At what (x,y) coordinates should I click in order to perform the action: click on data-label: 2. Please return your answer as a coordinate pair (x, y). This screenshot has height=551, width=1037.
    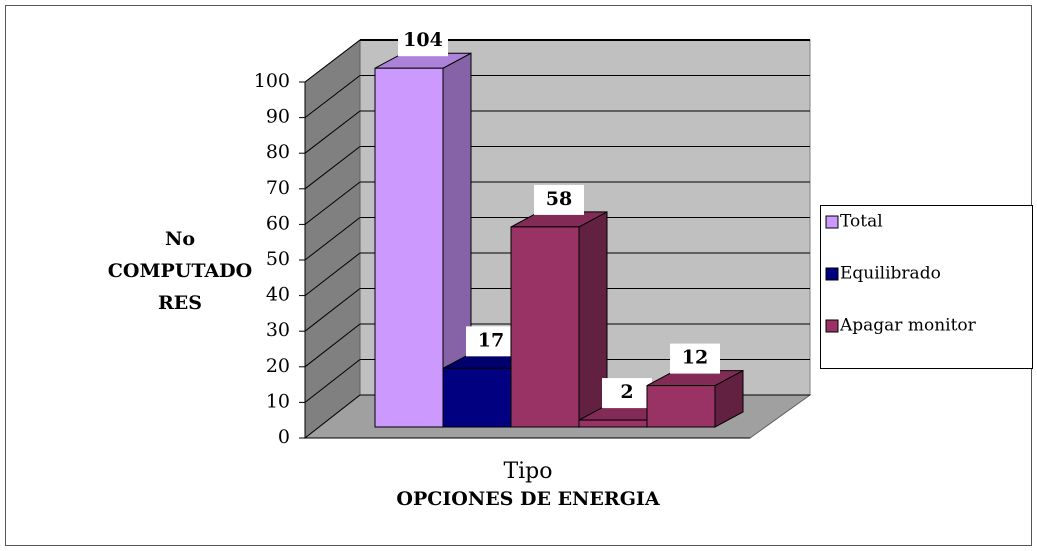
    Looking at the image, I should click on (626, 392).